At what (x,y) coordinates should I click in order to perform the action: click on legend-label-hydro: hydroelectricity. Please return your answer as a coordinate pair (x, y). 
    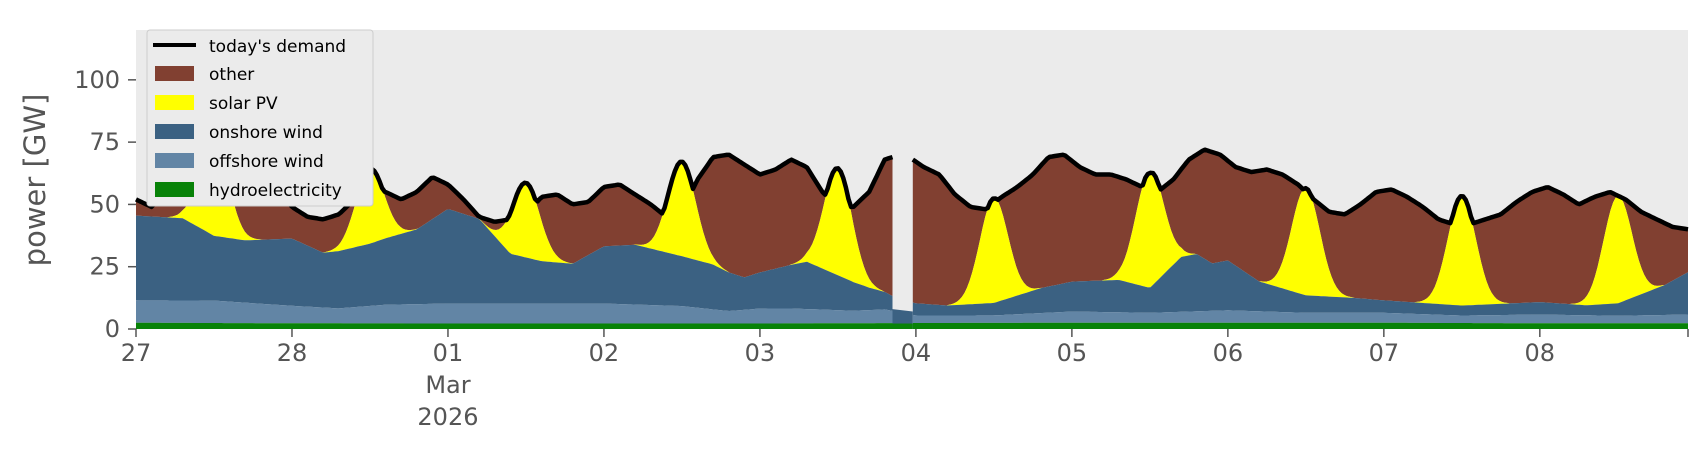
    Looking at the image, I should click on (275, 191).